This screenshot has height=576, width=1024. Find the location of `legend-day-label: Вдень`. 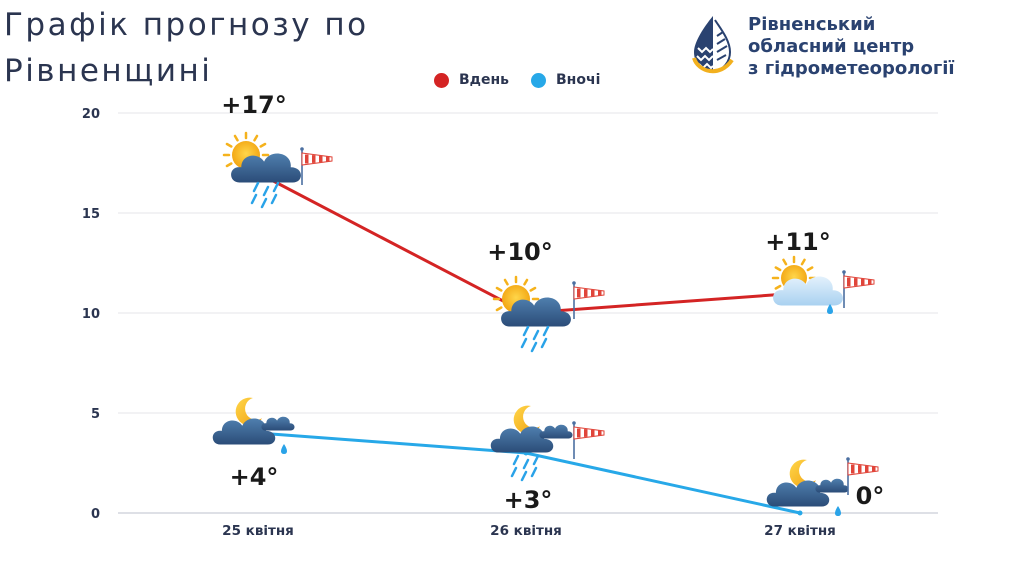

legend-day-label: Вдень is located at coordinates (484, 80).